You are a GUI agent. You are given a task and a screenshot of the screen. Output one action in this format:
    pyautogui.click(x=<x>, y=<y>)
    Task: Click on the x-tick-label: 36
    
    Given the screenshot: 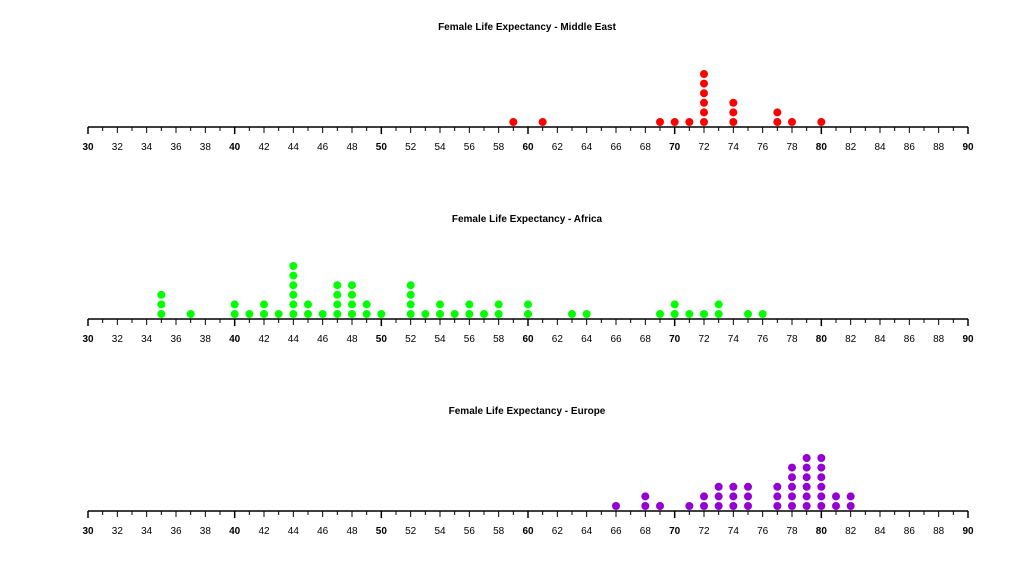 What is the action you would take?
    pyautogui.click(x=176, y=531)
    